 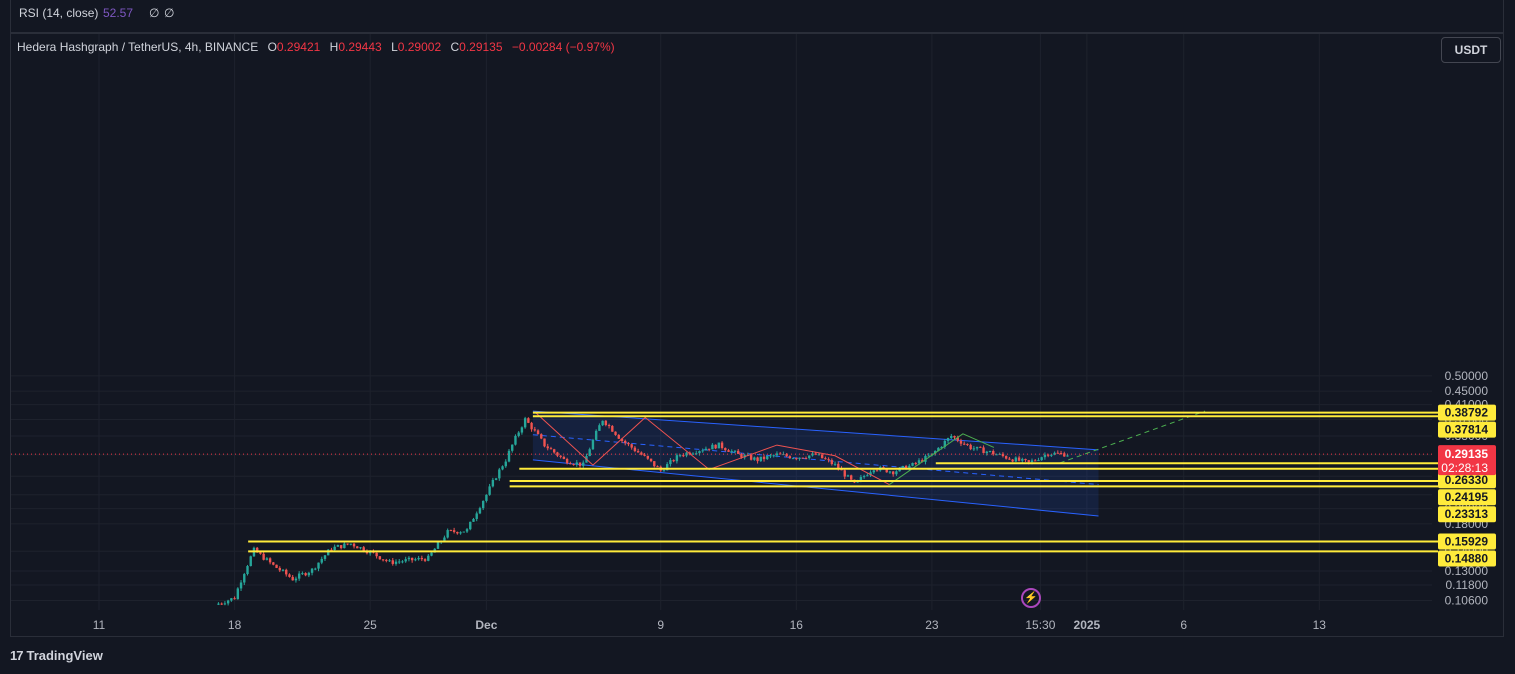 I want to click on price-tick-label: 0.10600, so click(x=1467, y=601).